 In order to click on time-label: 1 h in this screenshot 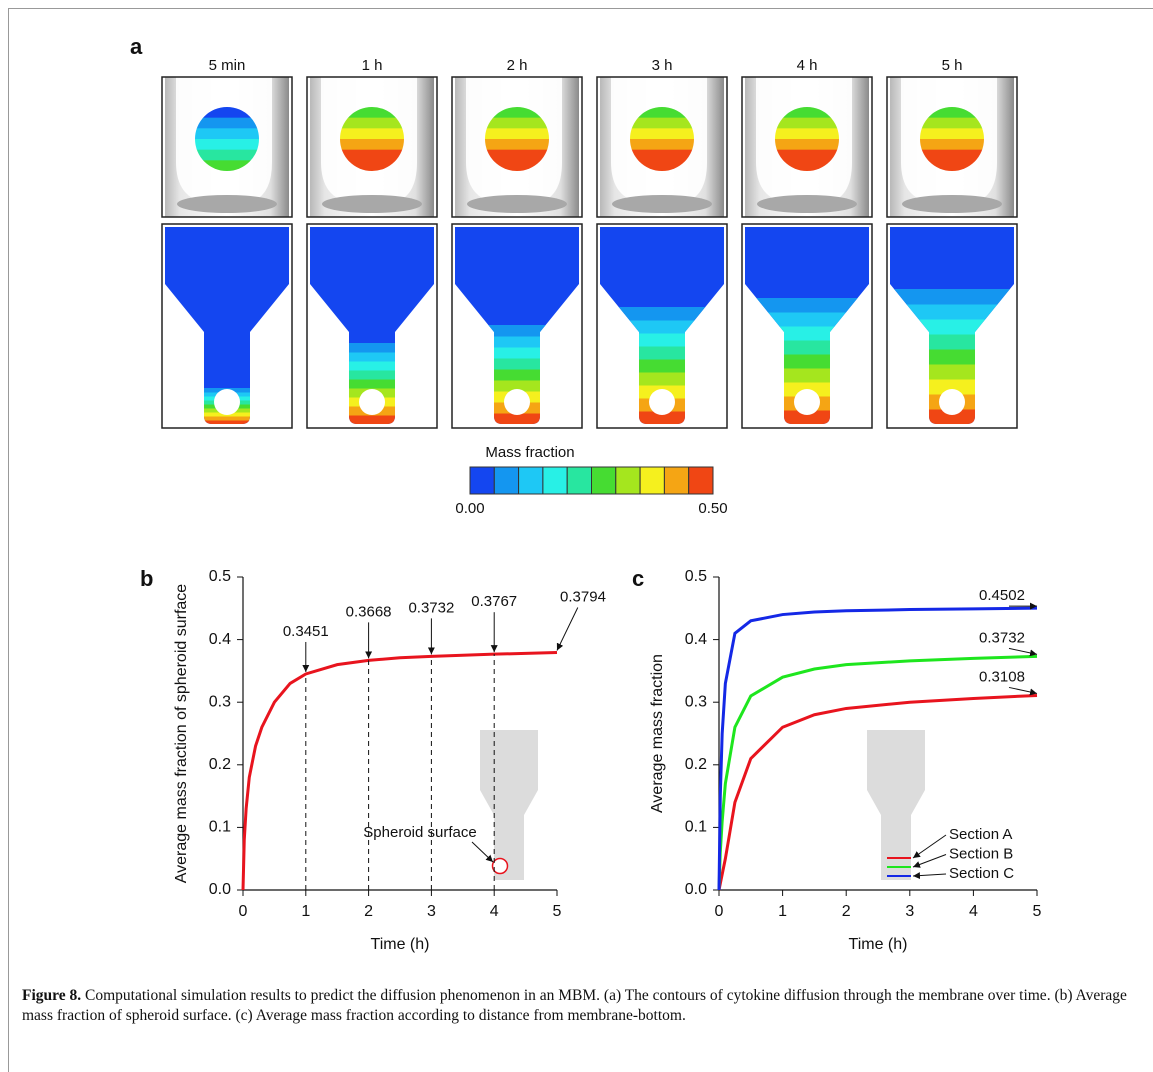, I will do `click(372, 65)`.